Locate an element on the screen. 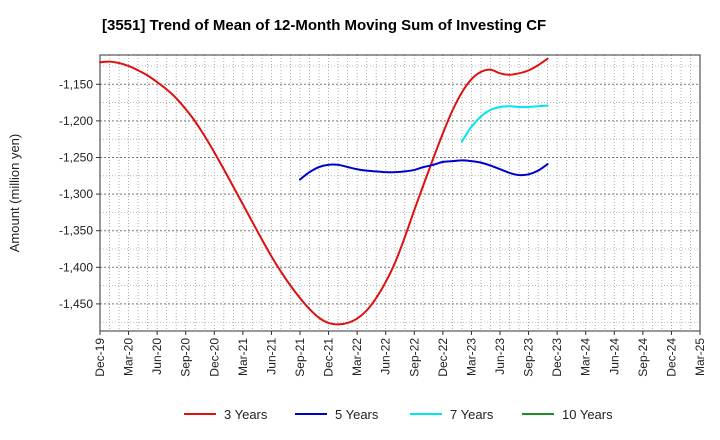 Image resolution: width=720 pixels, height=440 pixels. series-line-7-years is located at coordinates (504, 123).